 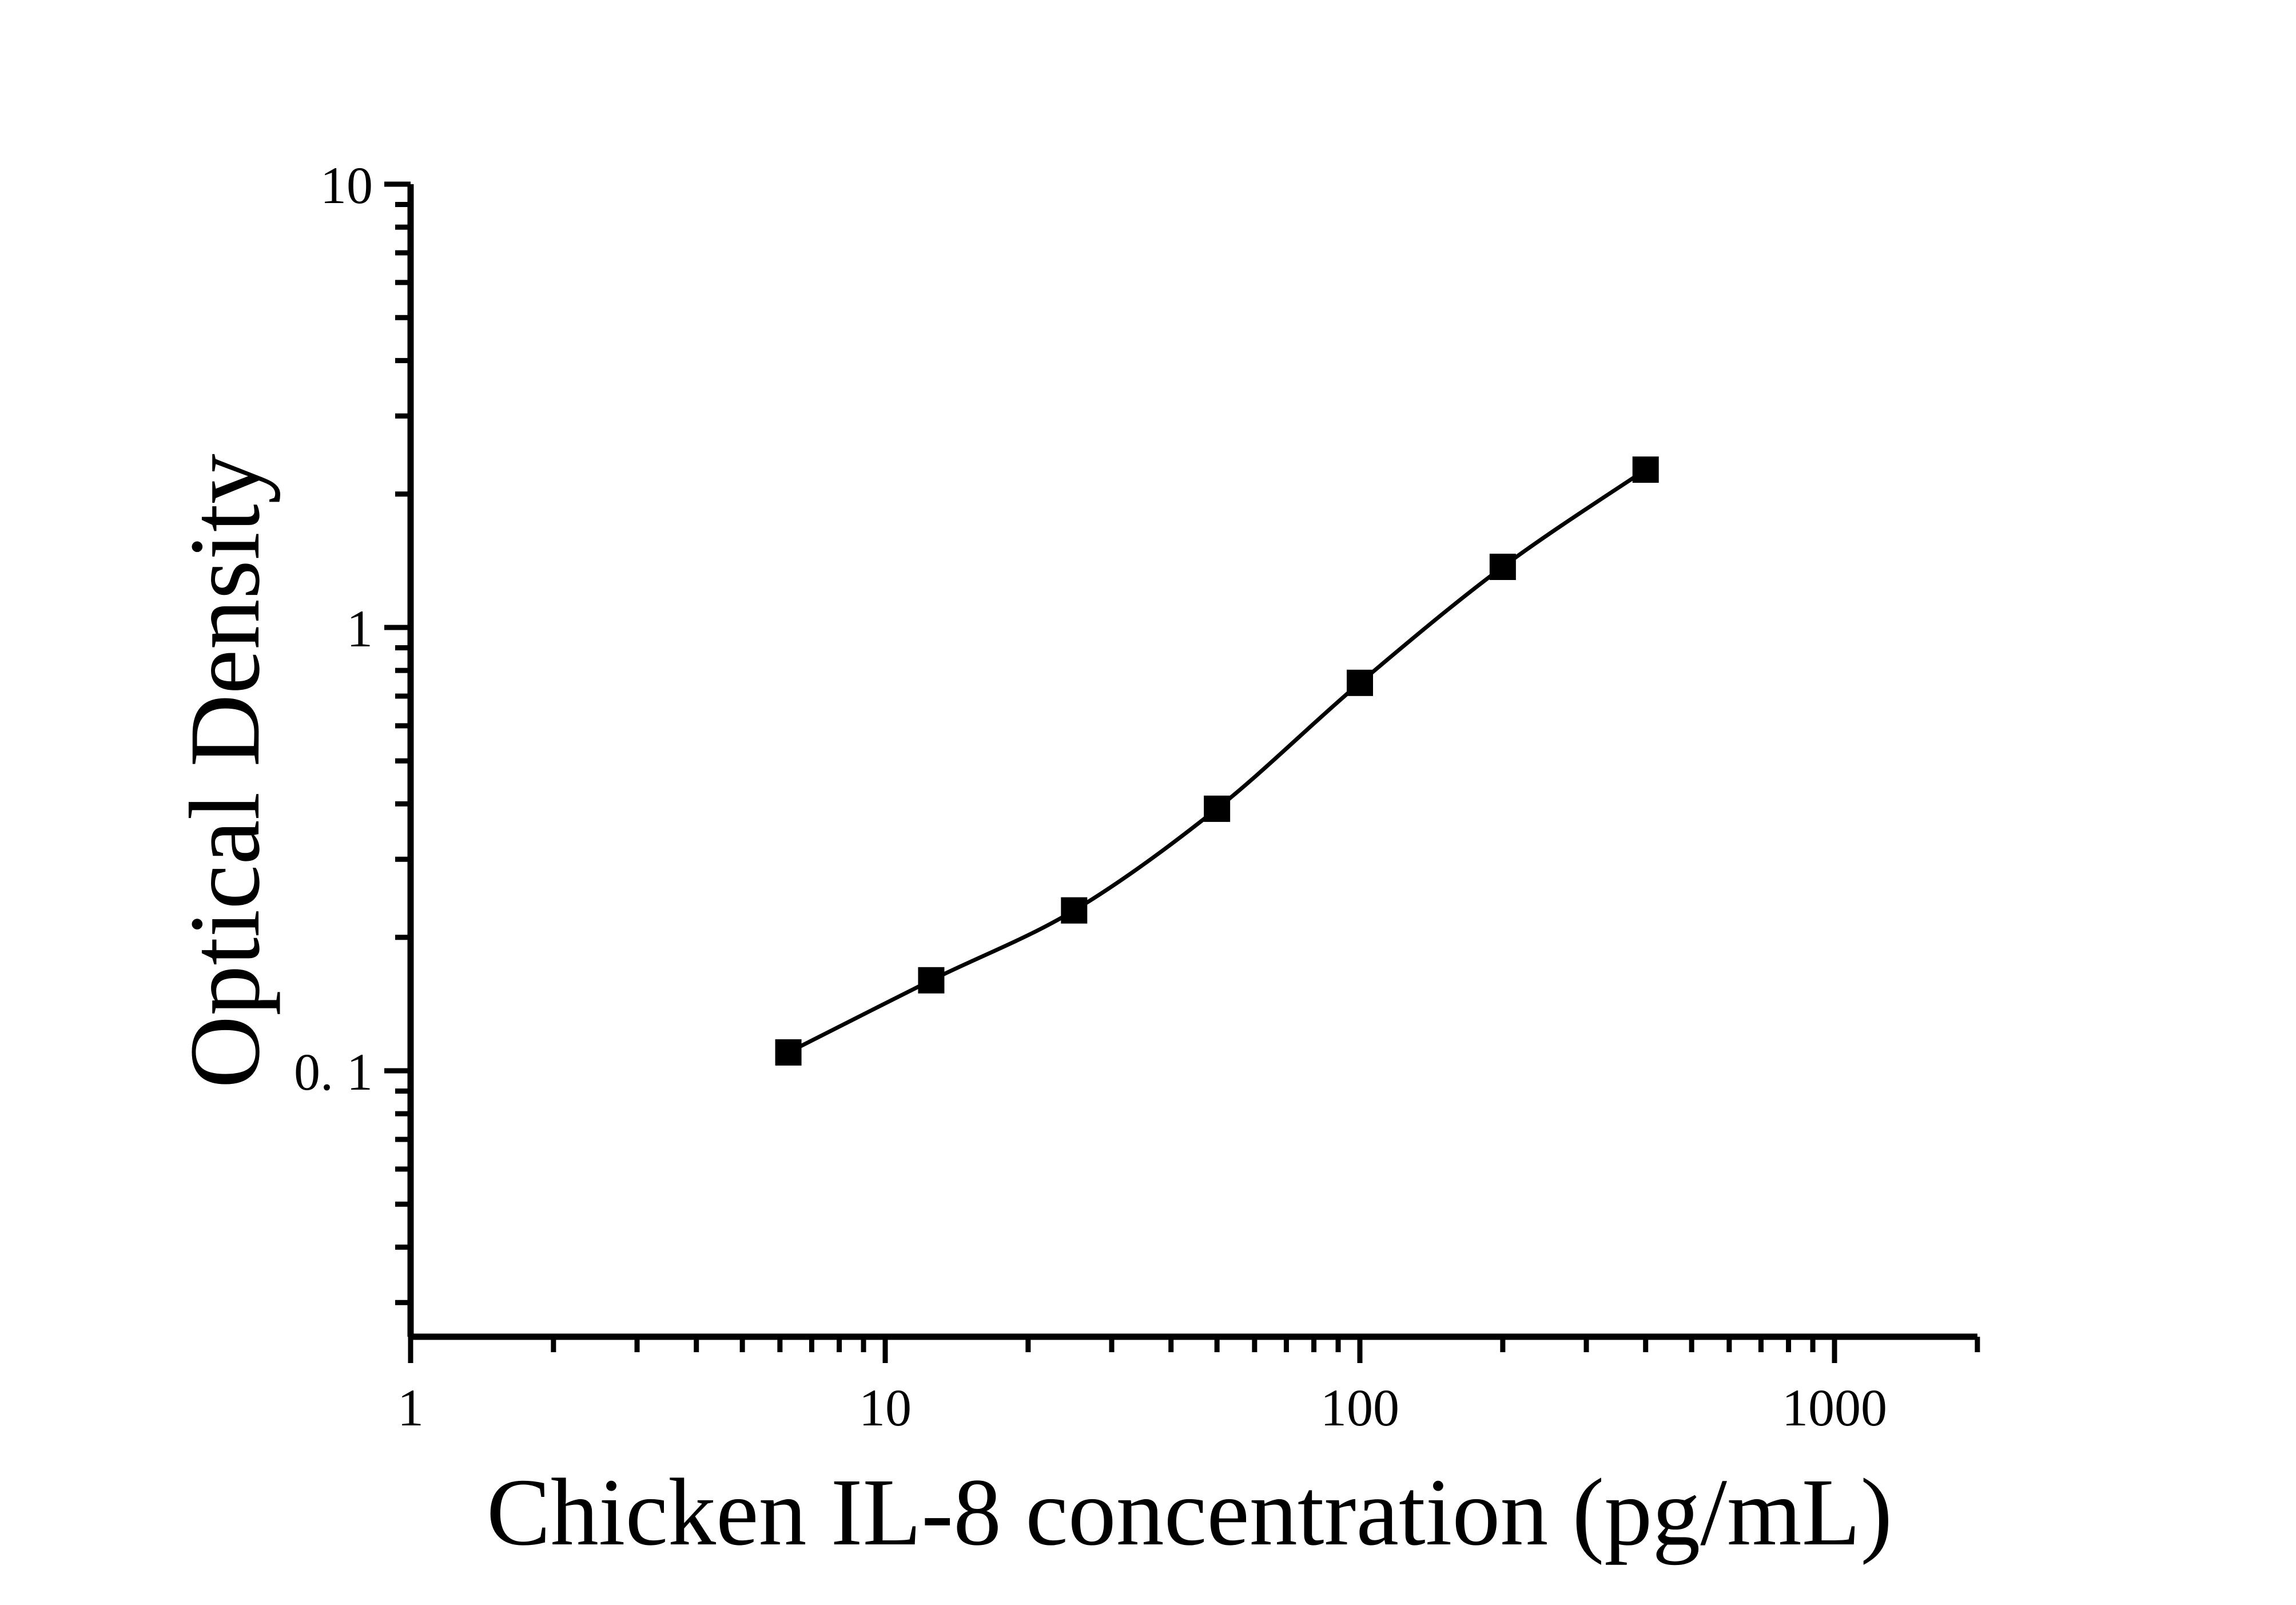 I want to click on x-axis-title: Chicken IL-8 concentration (pg/mL), so click(x=1189, y=1512).